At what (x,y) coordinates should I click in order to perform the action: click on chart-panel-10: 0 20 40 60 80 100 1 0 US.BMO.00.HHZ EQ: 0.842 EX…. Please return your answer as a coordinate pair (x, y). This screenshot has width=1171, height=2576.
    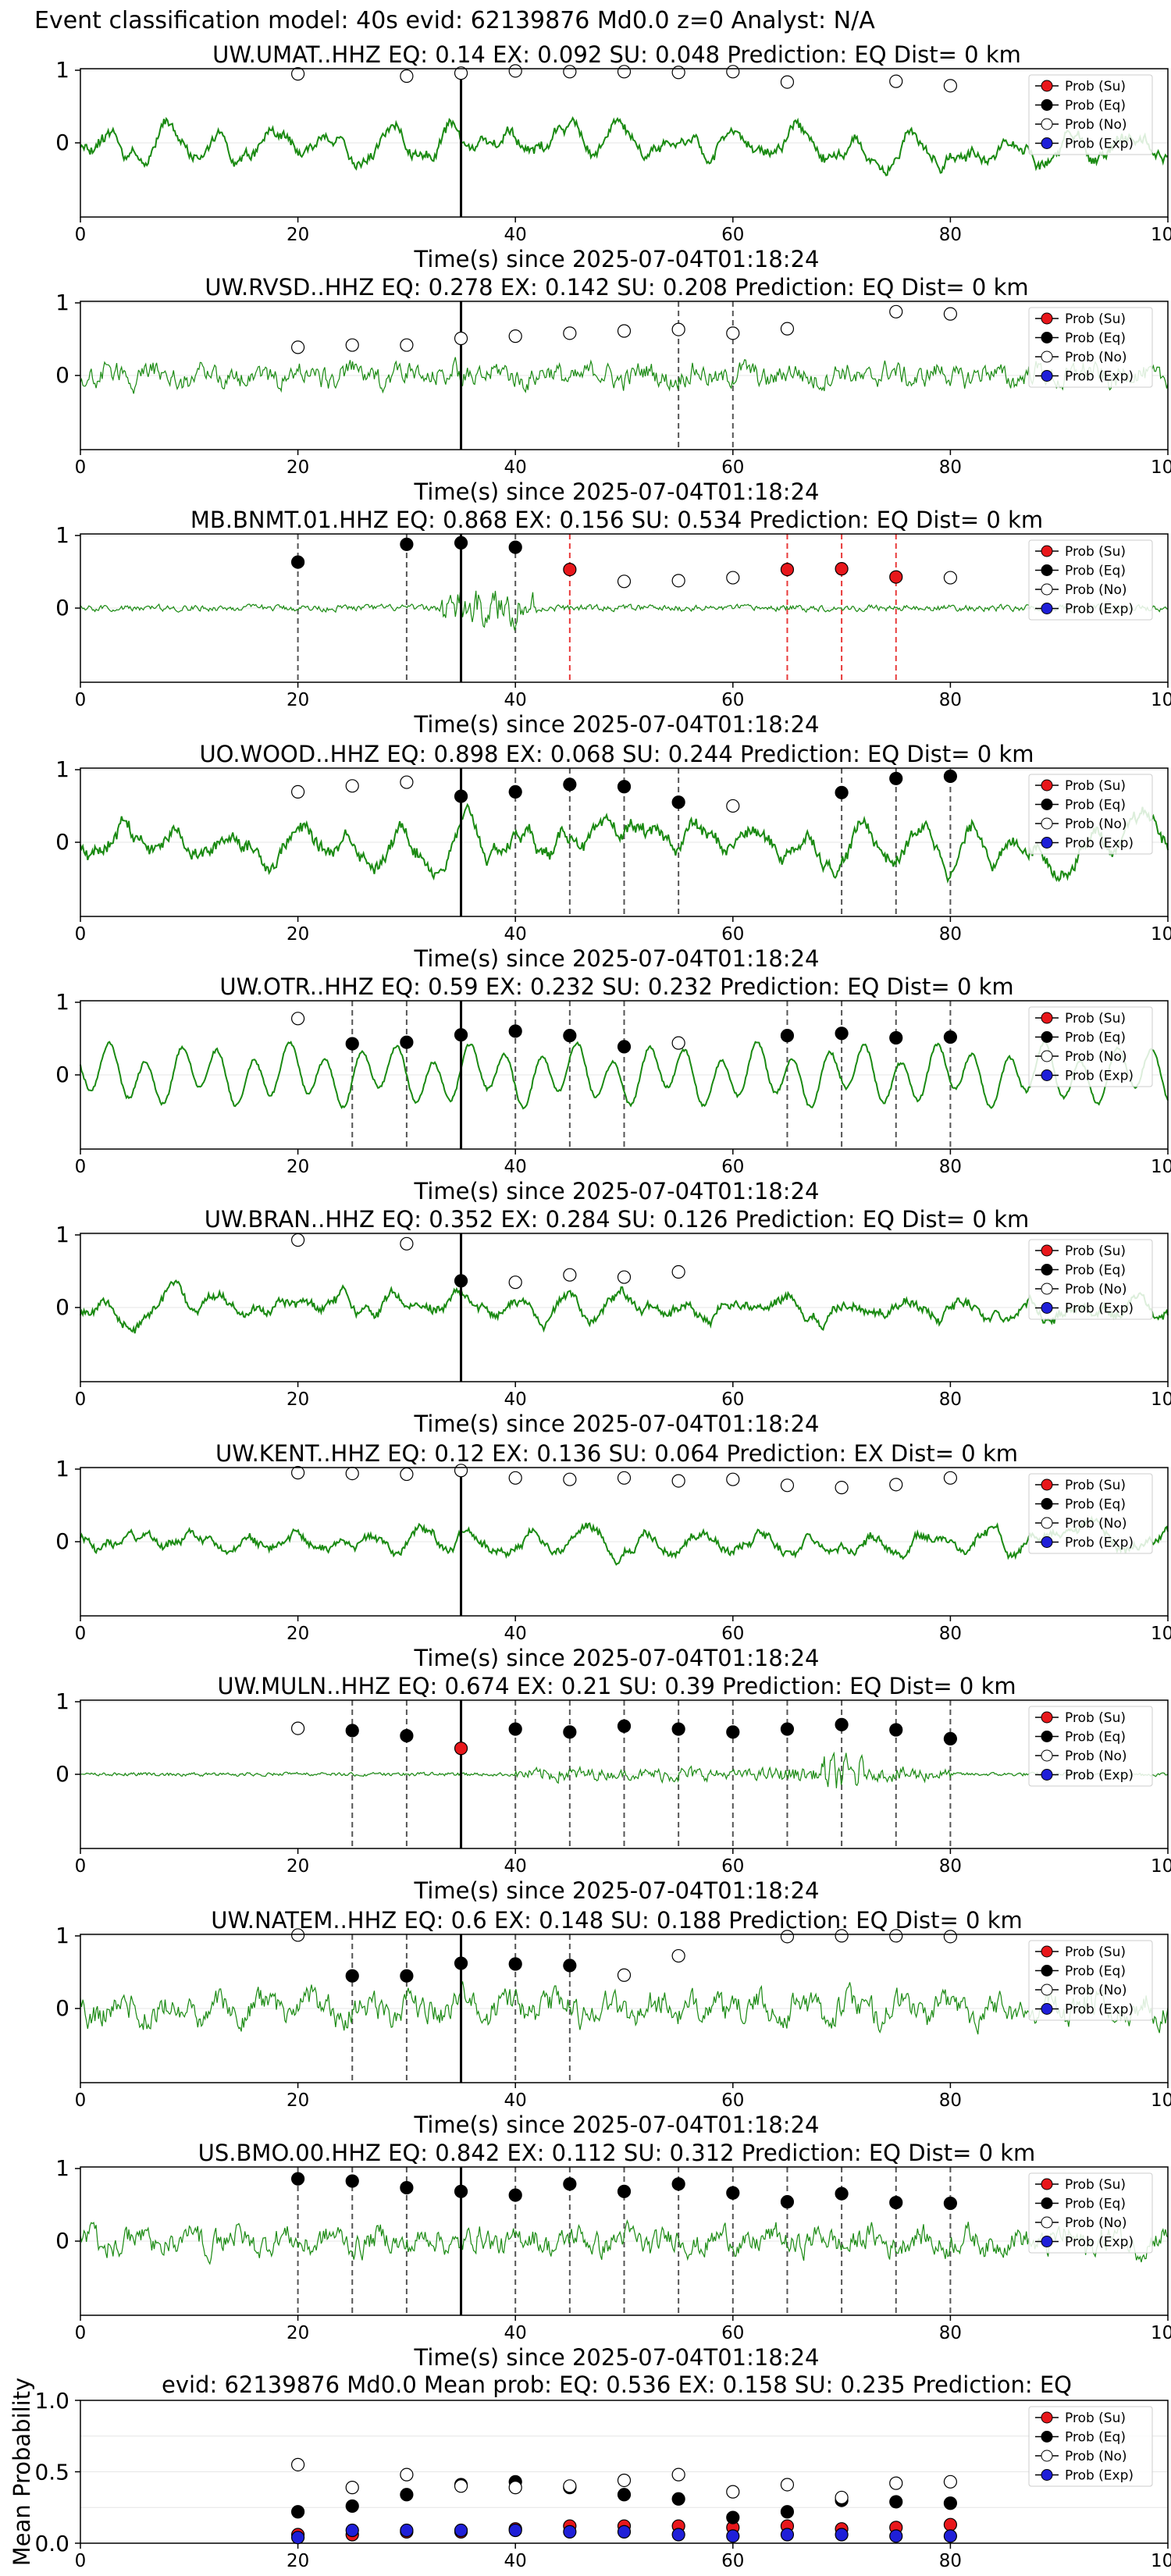
    Looking at the image, I should click on (613, 2255).